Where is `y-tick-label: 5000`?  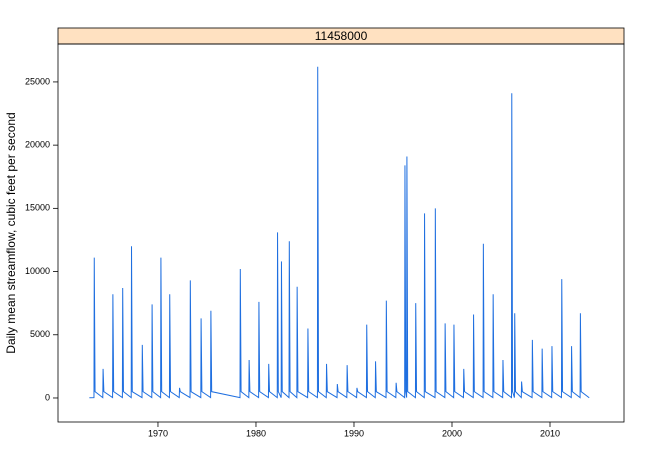
y-tick-label: 5000 is located at coordinates (40, 334).